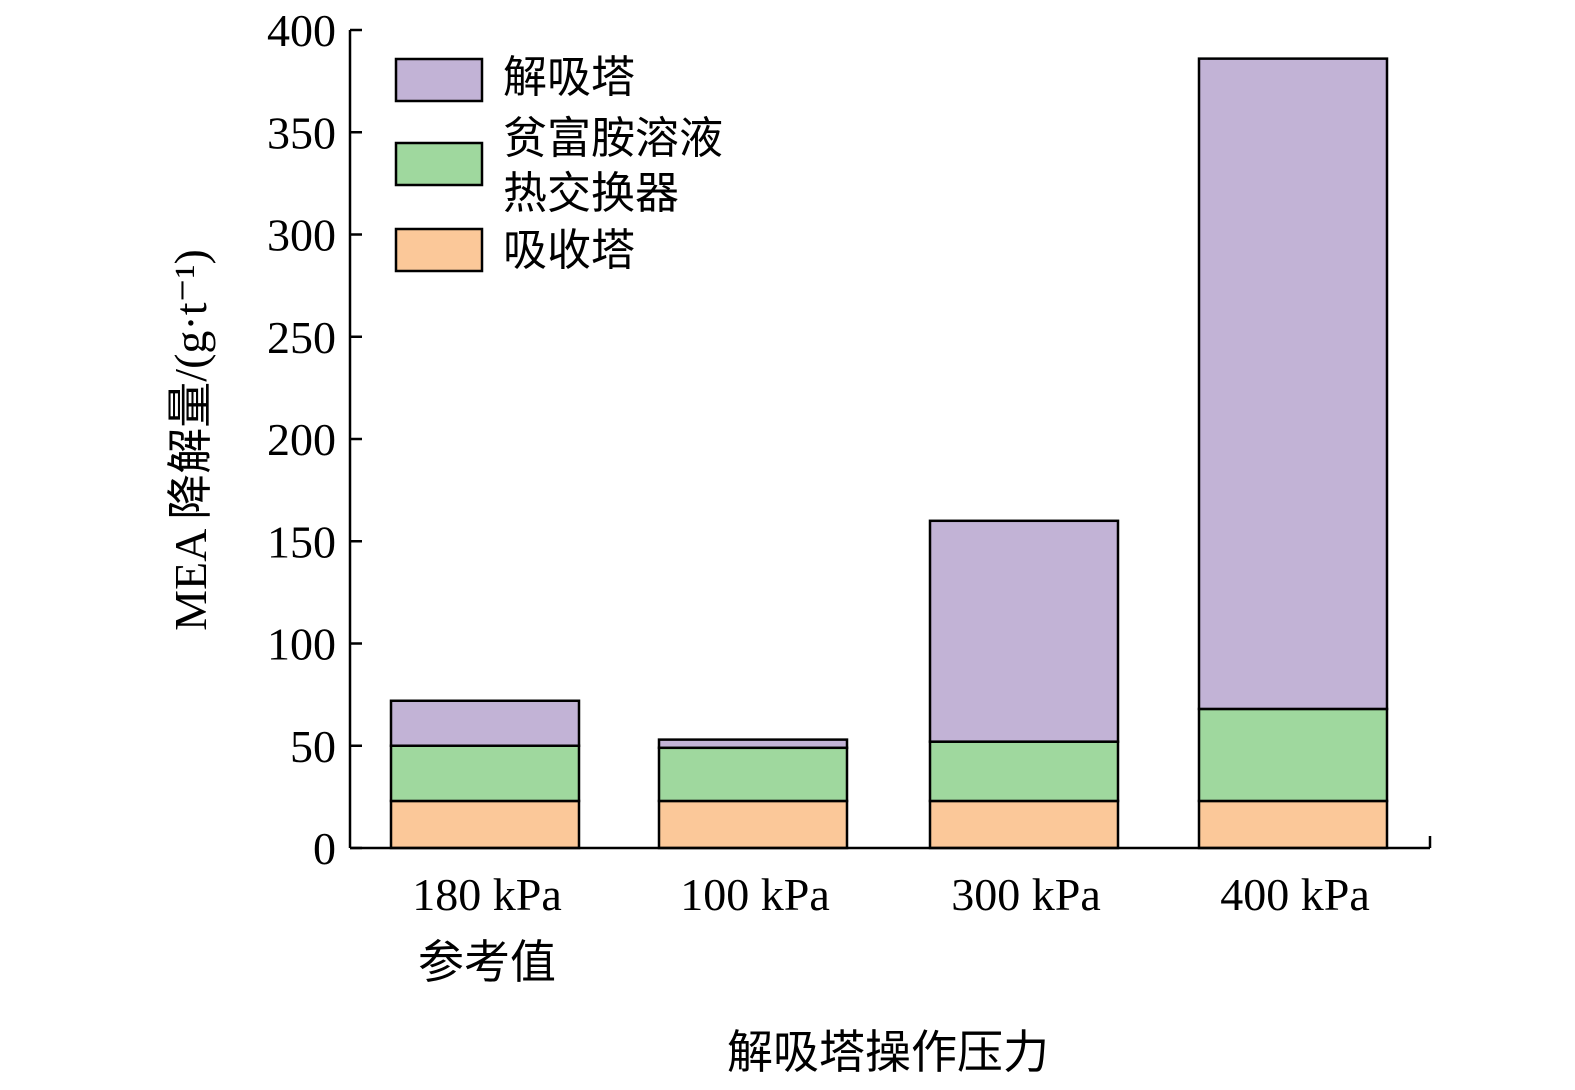 The height and width of the screenshot is (1090, 1575). Describe the element at coordinates (755, 894) in the screenshot. I see `x-tick-label: 100 kPa` at that location.